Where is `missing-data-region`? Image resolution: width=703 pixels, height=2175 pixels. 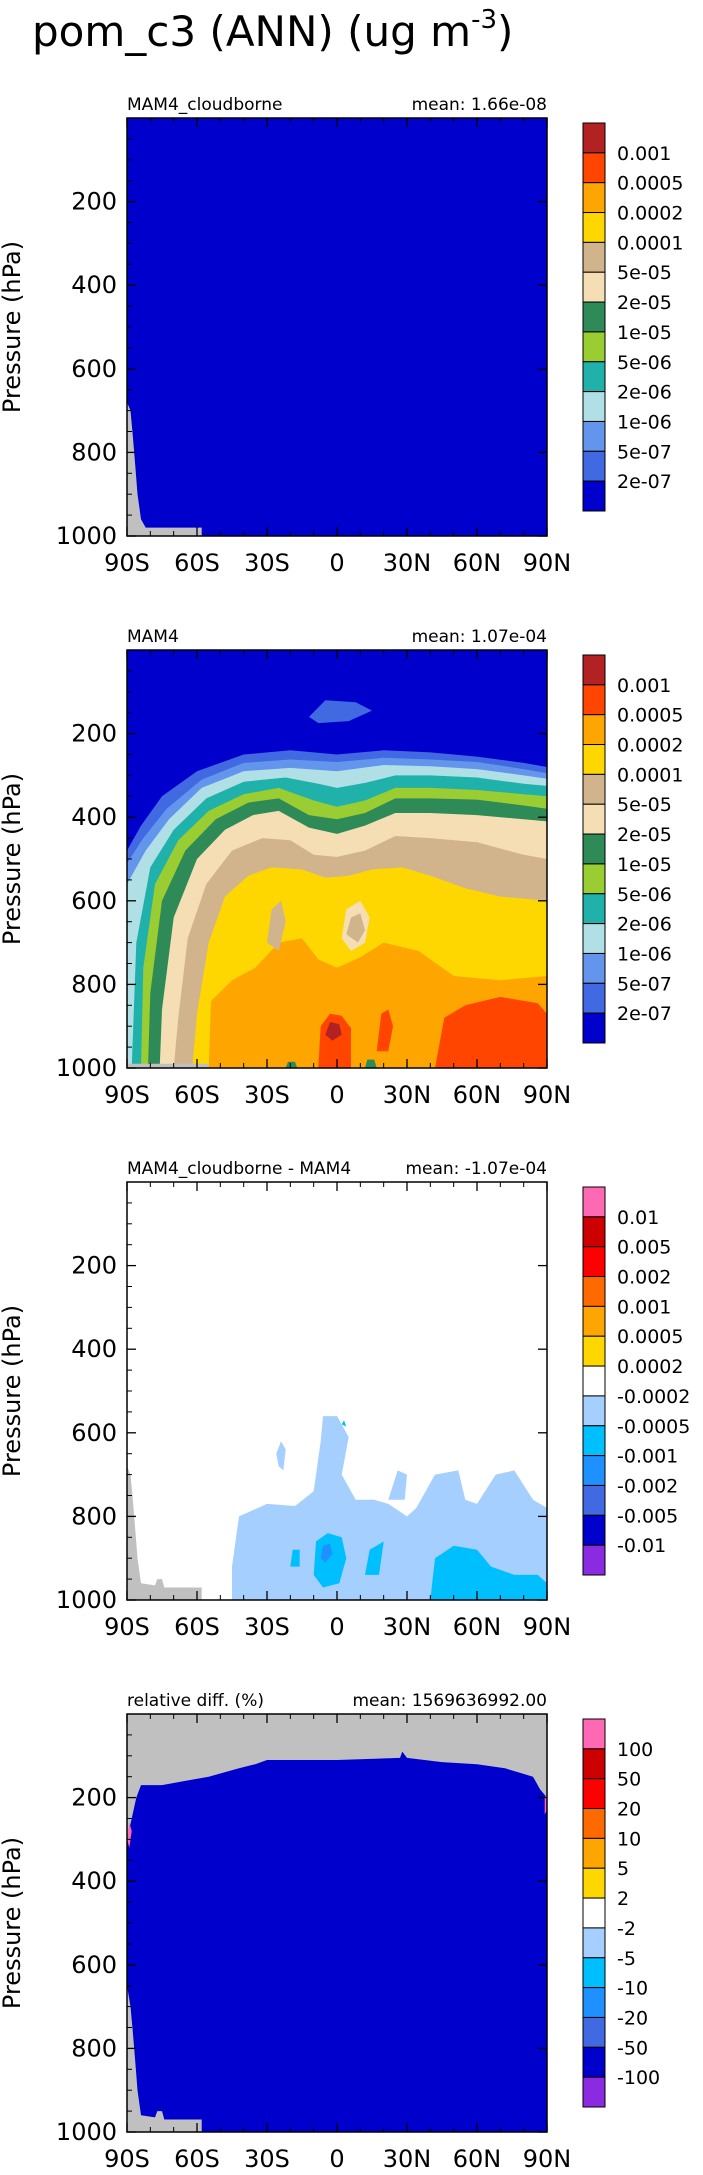 missing-data-region is located at coordinates (337, 1777).